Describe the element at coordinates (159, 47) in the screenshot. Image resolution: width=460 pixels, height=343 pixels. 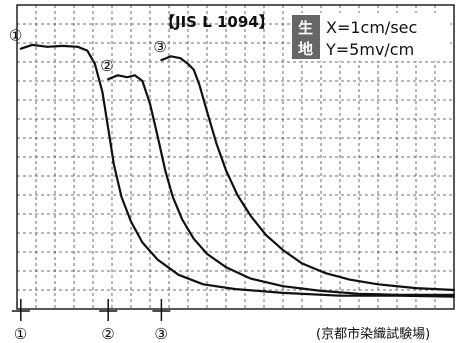
I see `series-label-3: ③` at that location.